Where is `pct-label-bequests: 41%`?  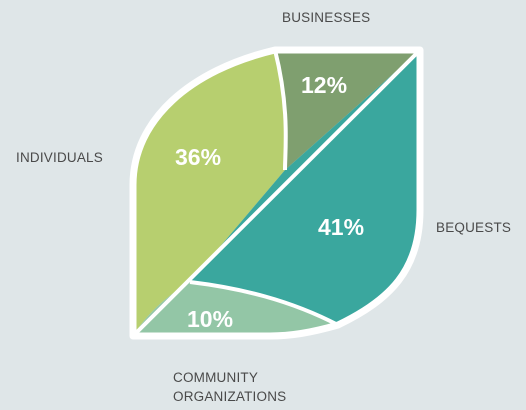
pct-label-bequests: 41% is located at coordinates (341, 227).